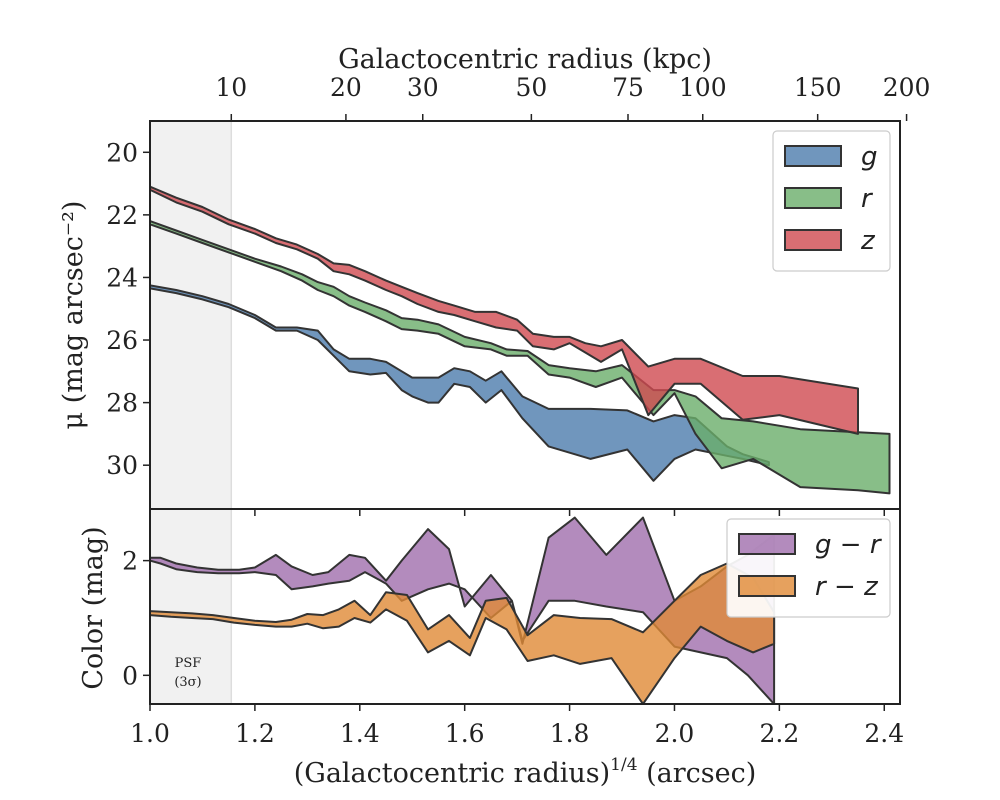  Describe the element at coordinates (93, 607) in the screenshot. I see `bottom-y-axis-label: Color (mag)` at that location.